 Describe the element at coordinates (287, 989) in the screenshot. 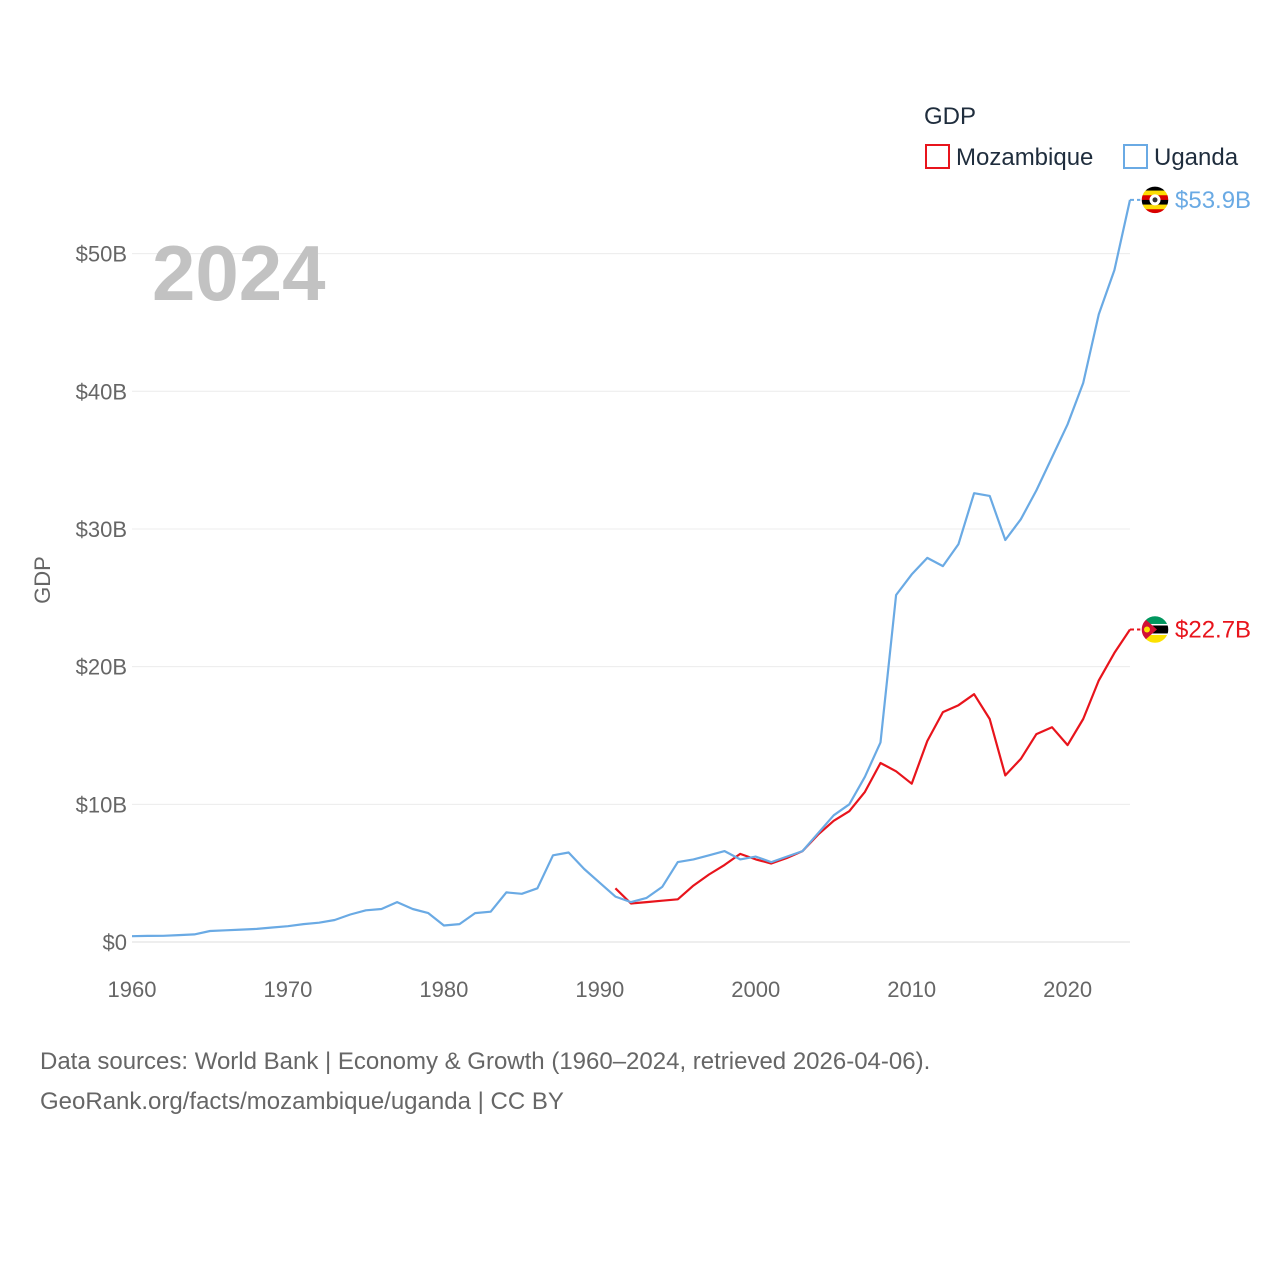

I see `x-tick-label: 1970` at that location.